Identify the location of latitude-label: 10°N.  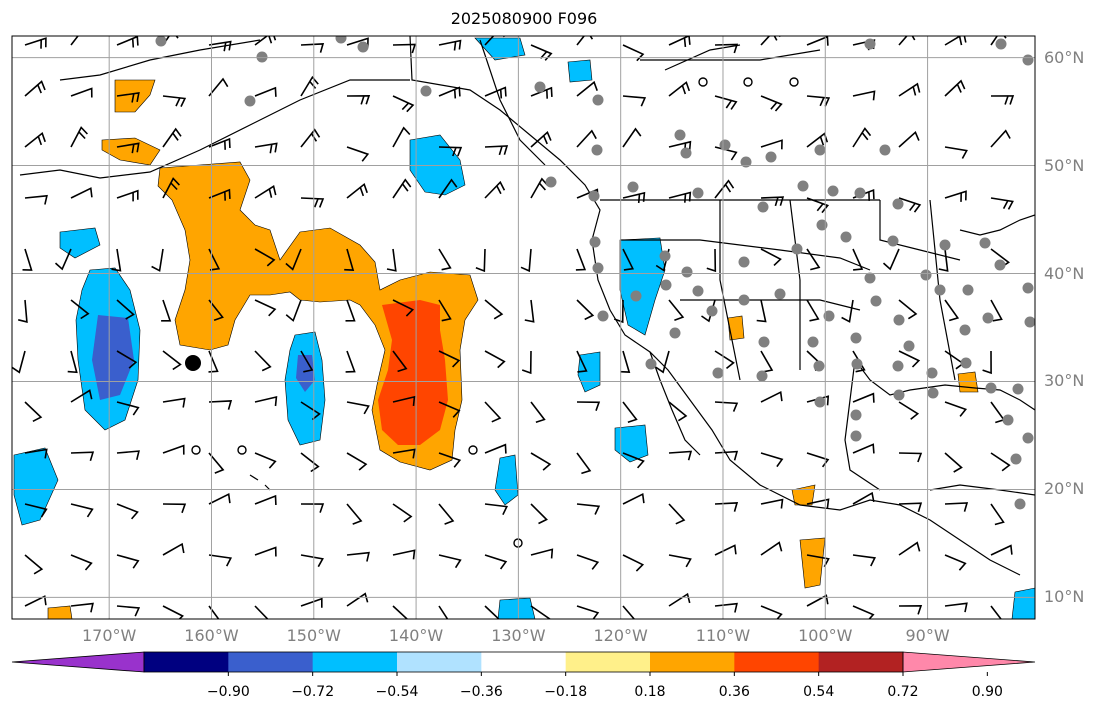
(1064, 597).